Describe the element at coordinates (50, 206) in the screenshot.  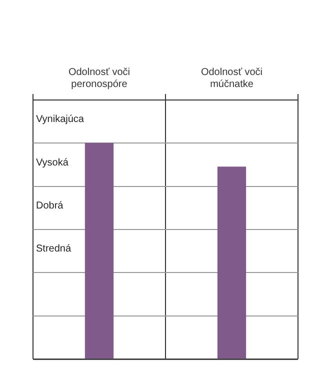
I see `annotation: Dobrá` at that location.